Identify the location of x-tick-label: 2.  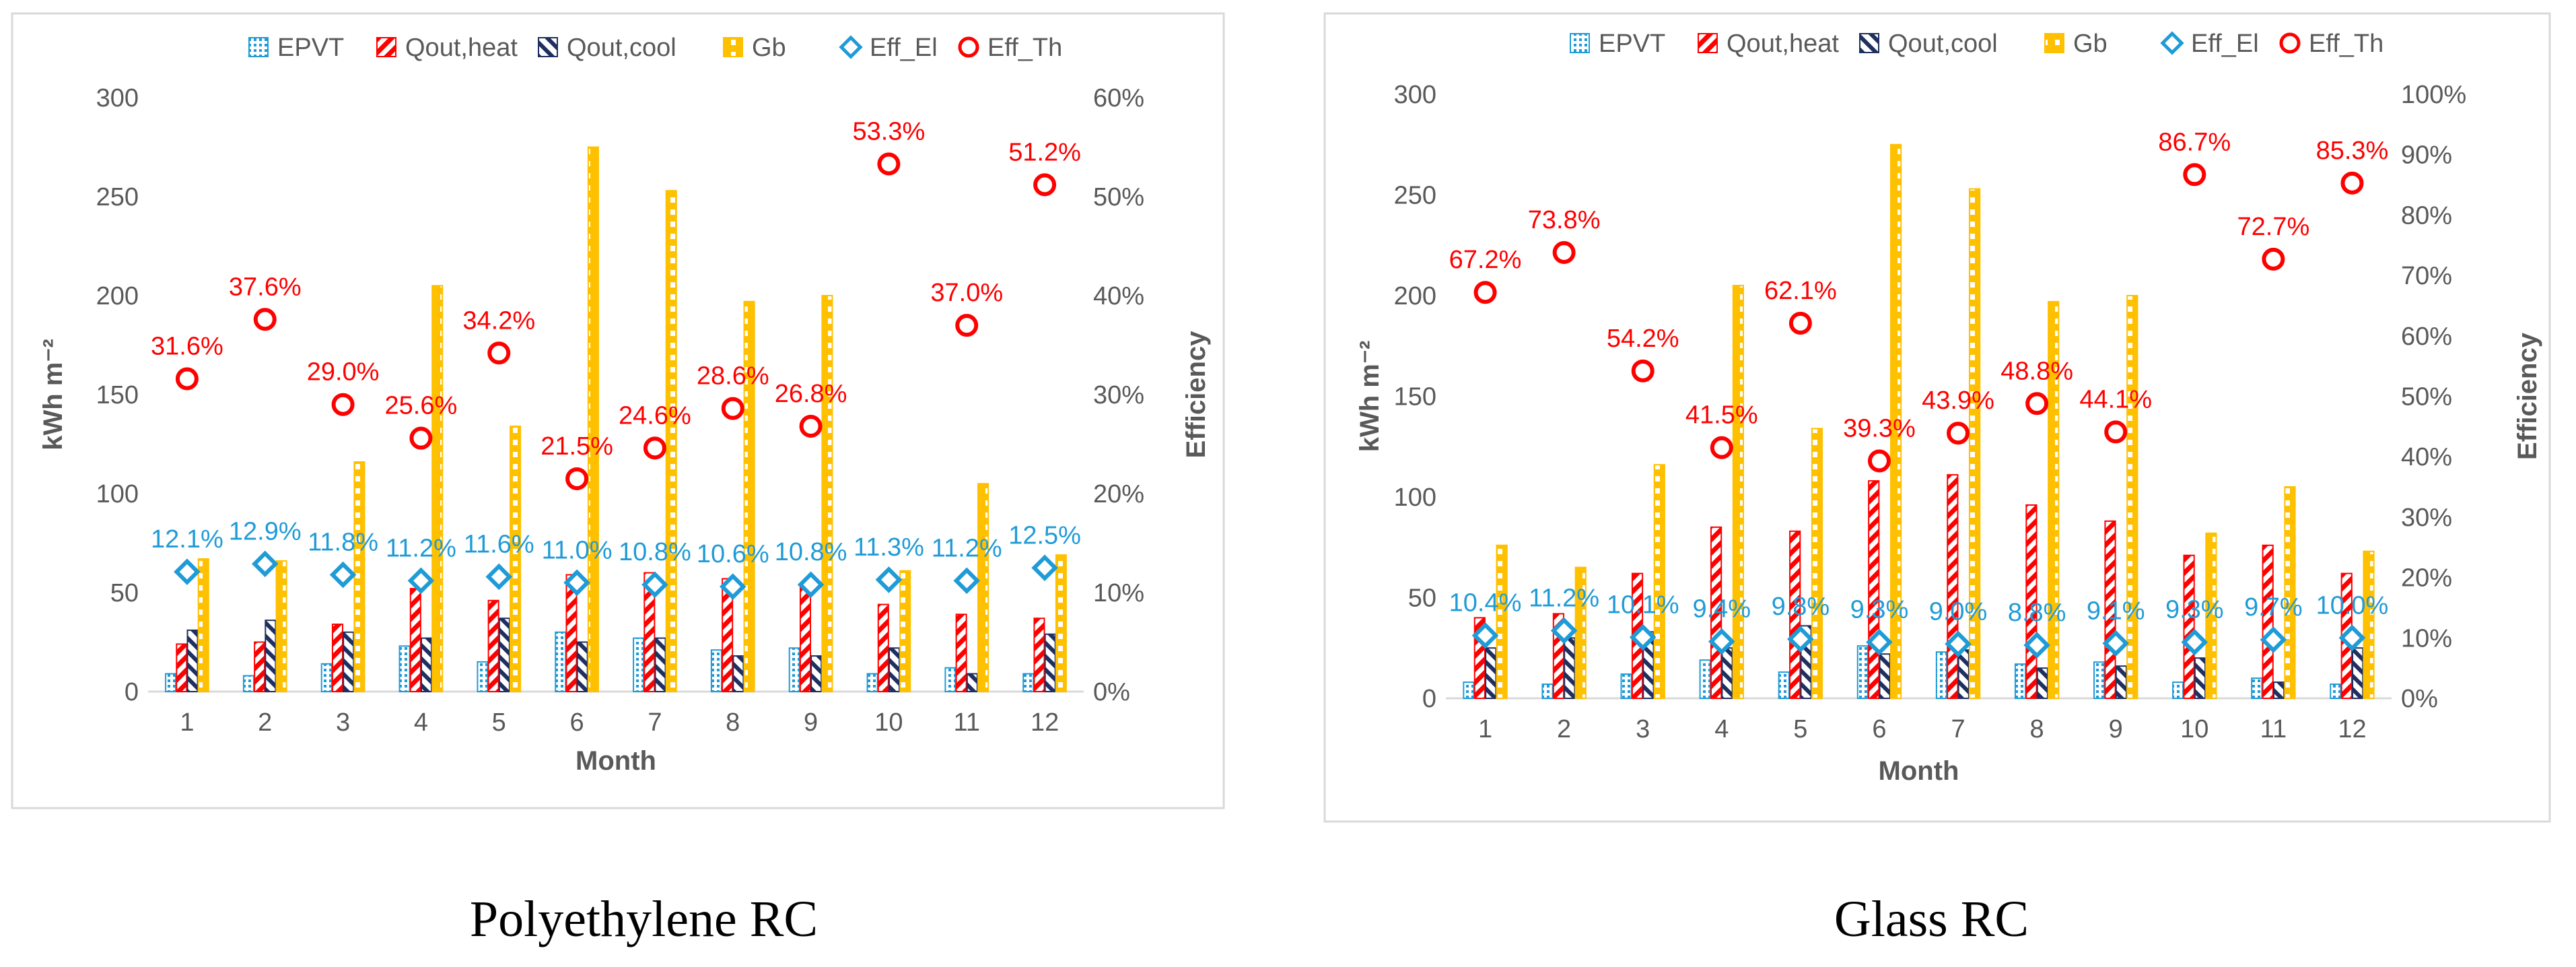
(1564, 729).